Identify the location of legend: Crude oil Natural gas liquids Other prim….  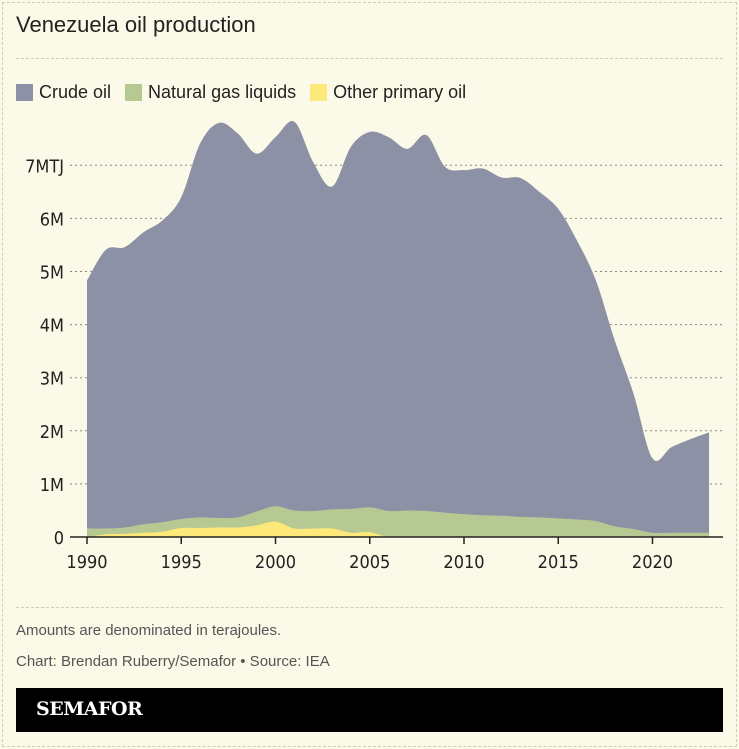
(241, 92).